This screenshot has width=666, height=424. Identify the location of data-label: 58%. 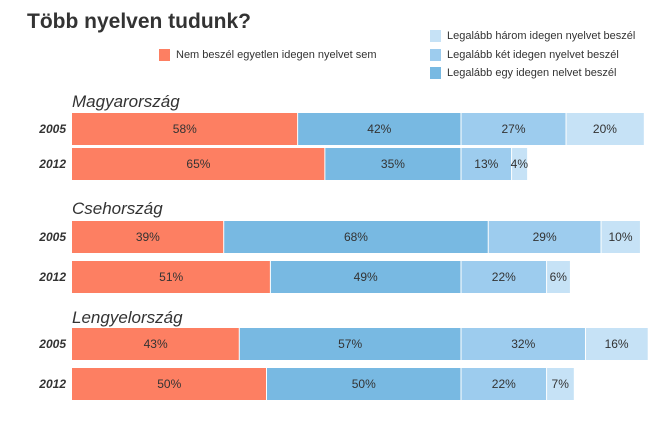
(185, 129).